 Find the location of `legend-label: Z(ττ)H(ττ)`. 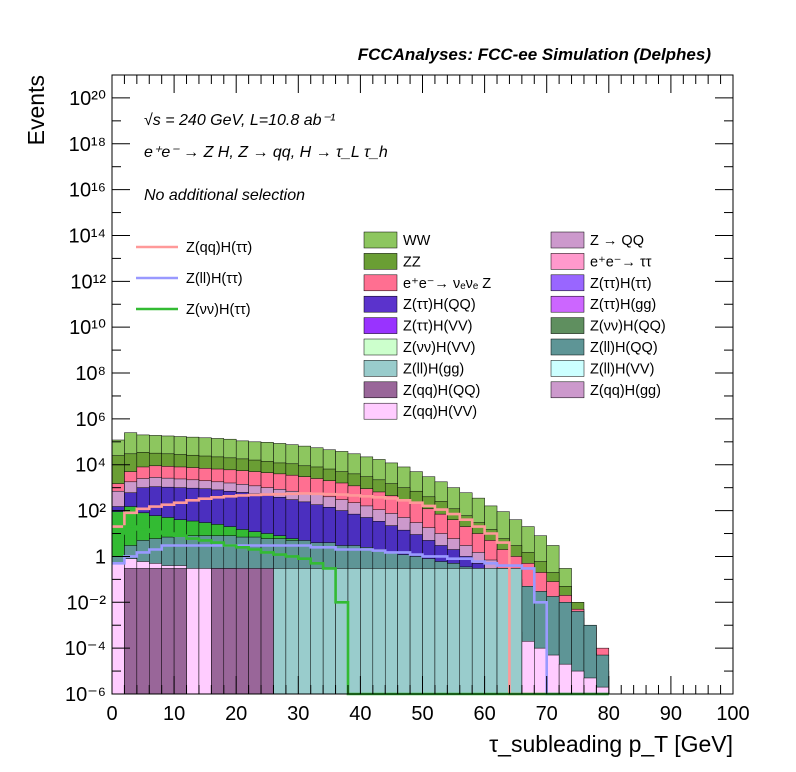

legend-label: Z(ττ)H(ττ) is located at coordinates (621, 284).